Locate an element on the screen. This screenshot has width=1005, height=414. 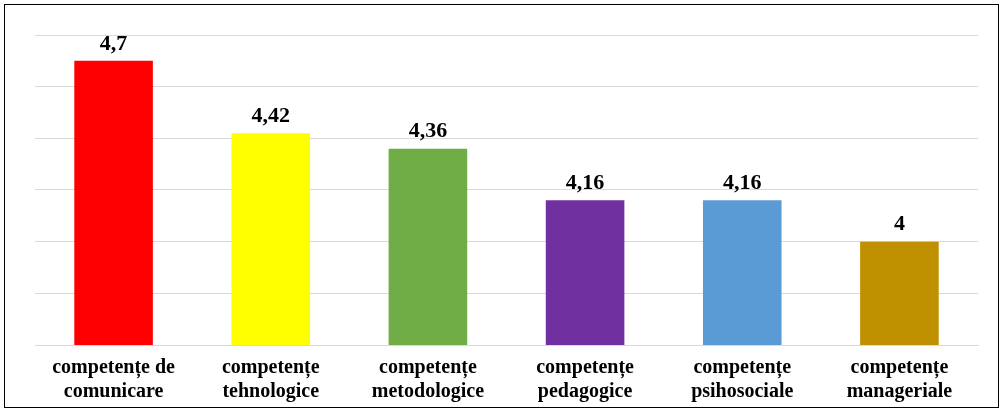
data-label: 4,42 is located at coordinates (270, 114).